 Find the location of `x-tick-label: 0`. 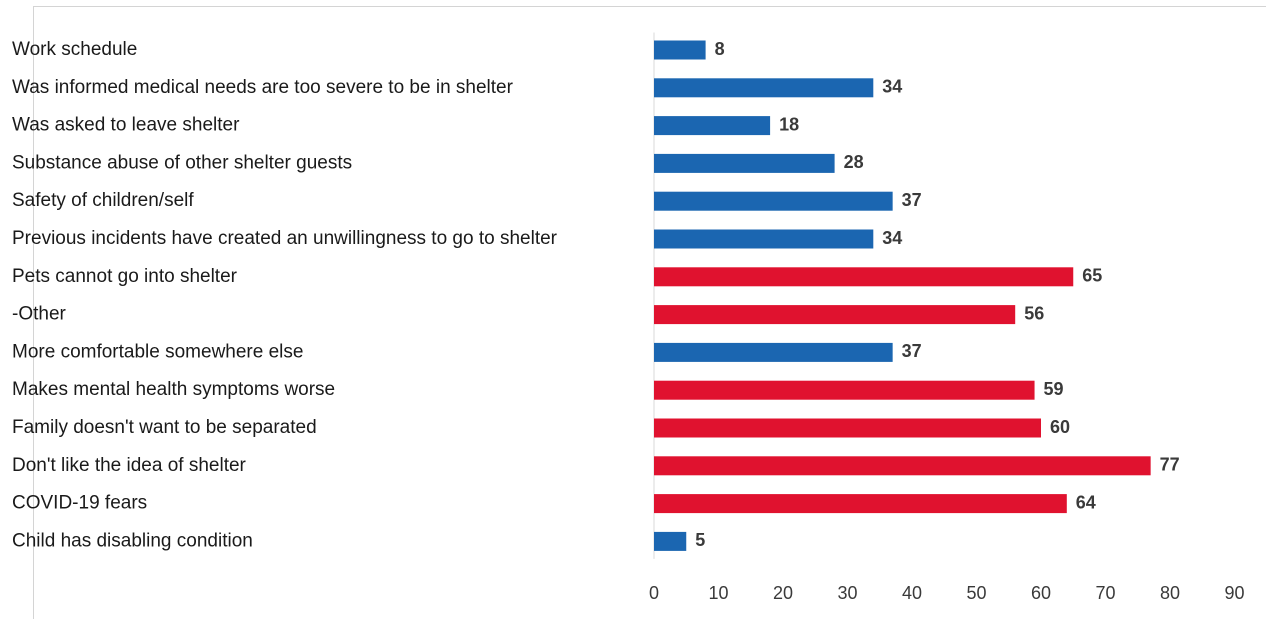

x-tick-label: 0 is located at coordinates (654, 593).